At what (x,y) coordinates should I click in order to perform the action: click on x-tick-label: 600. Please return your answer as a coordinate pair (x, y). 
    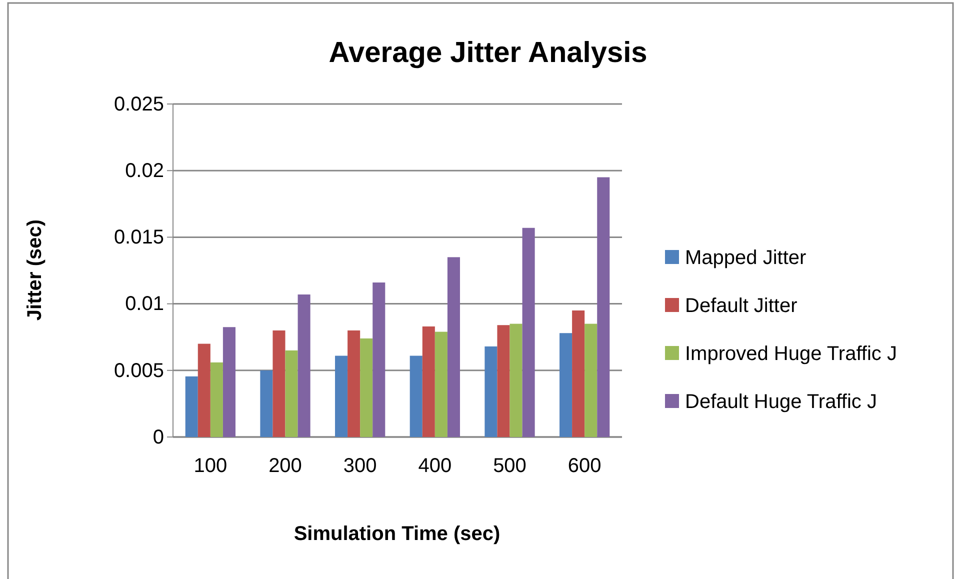
    Looking at the image, I should click on (585, 466).